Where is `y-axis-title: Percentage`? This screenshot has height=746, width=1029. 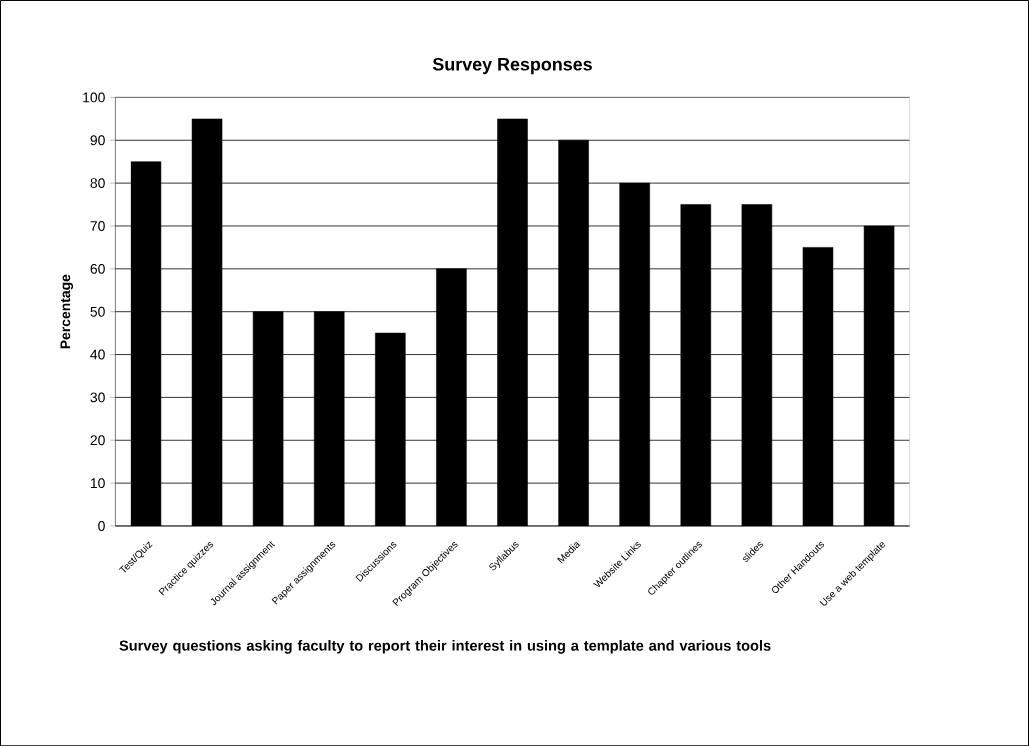
y-axis-title: Percentage is located at coordinates (67, 311).